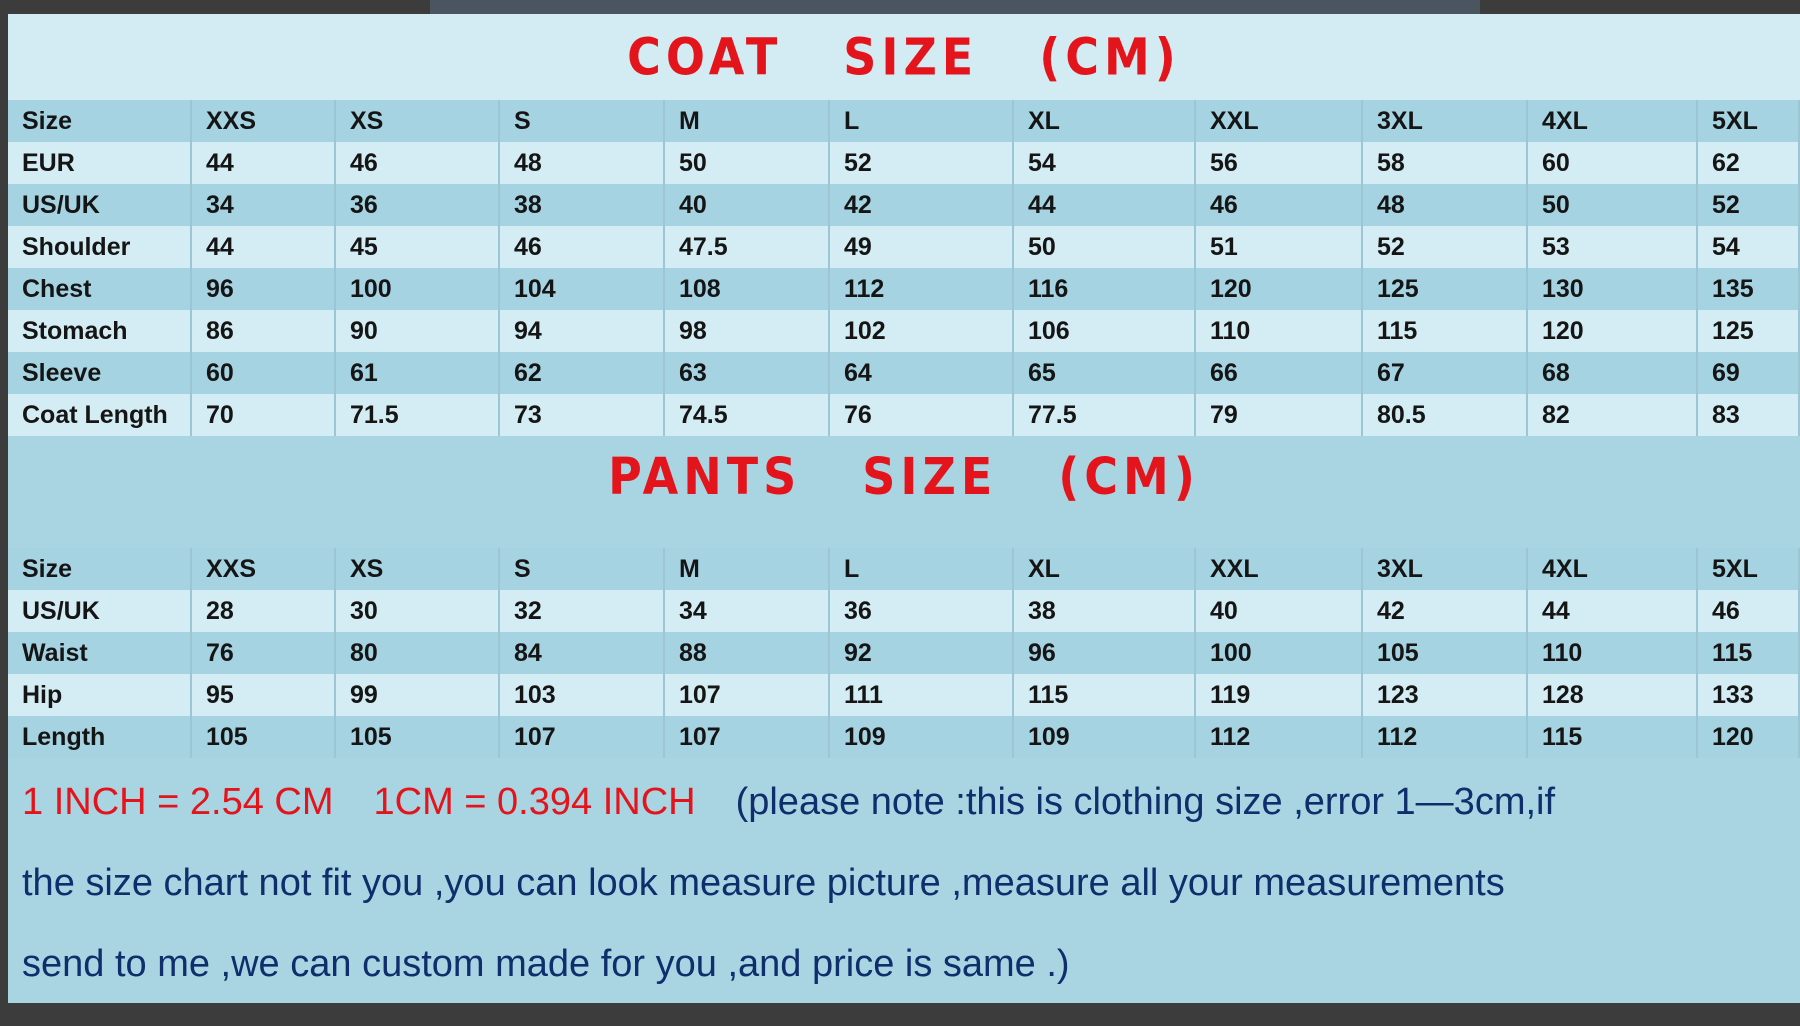 The image size is (1800, 1026). Describe the element at coordinates (263, 121) in the screenshot. I see `column-header: XXS` at that location.